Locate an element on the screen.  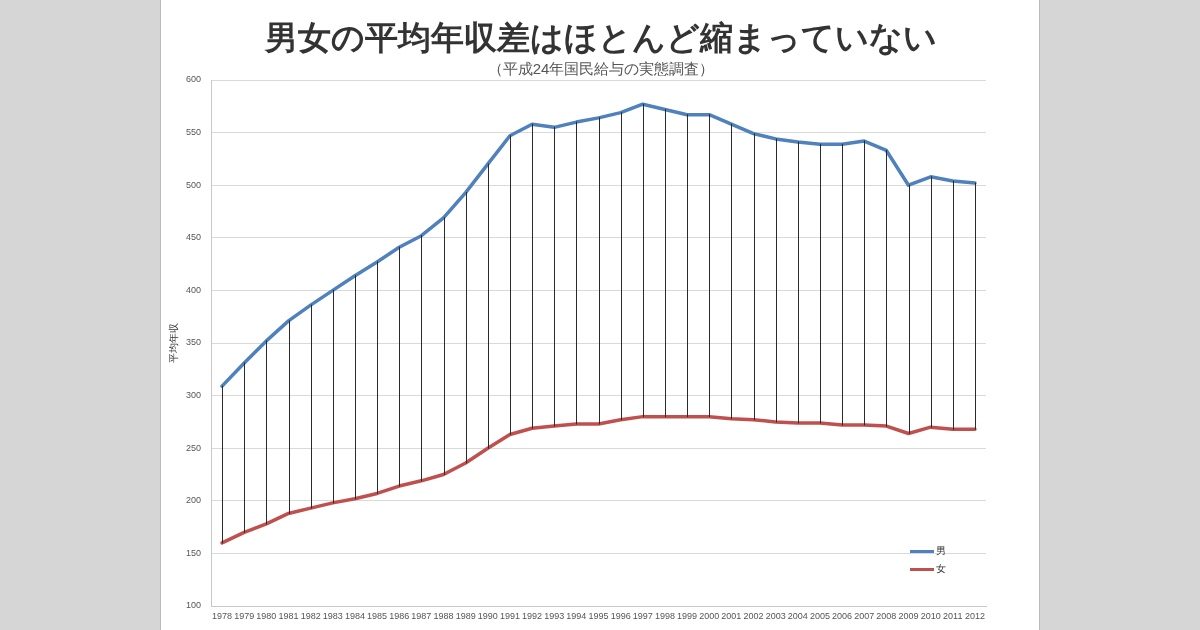
x-tick-label: 1983 is located at coordinates (332, 615).